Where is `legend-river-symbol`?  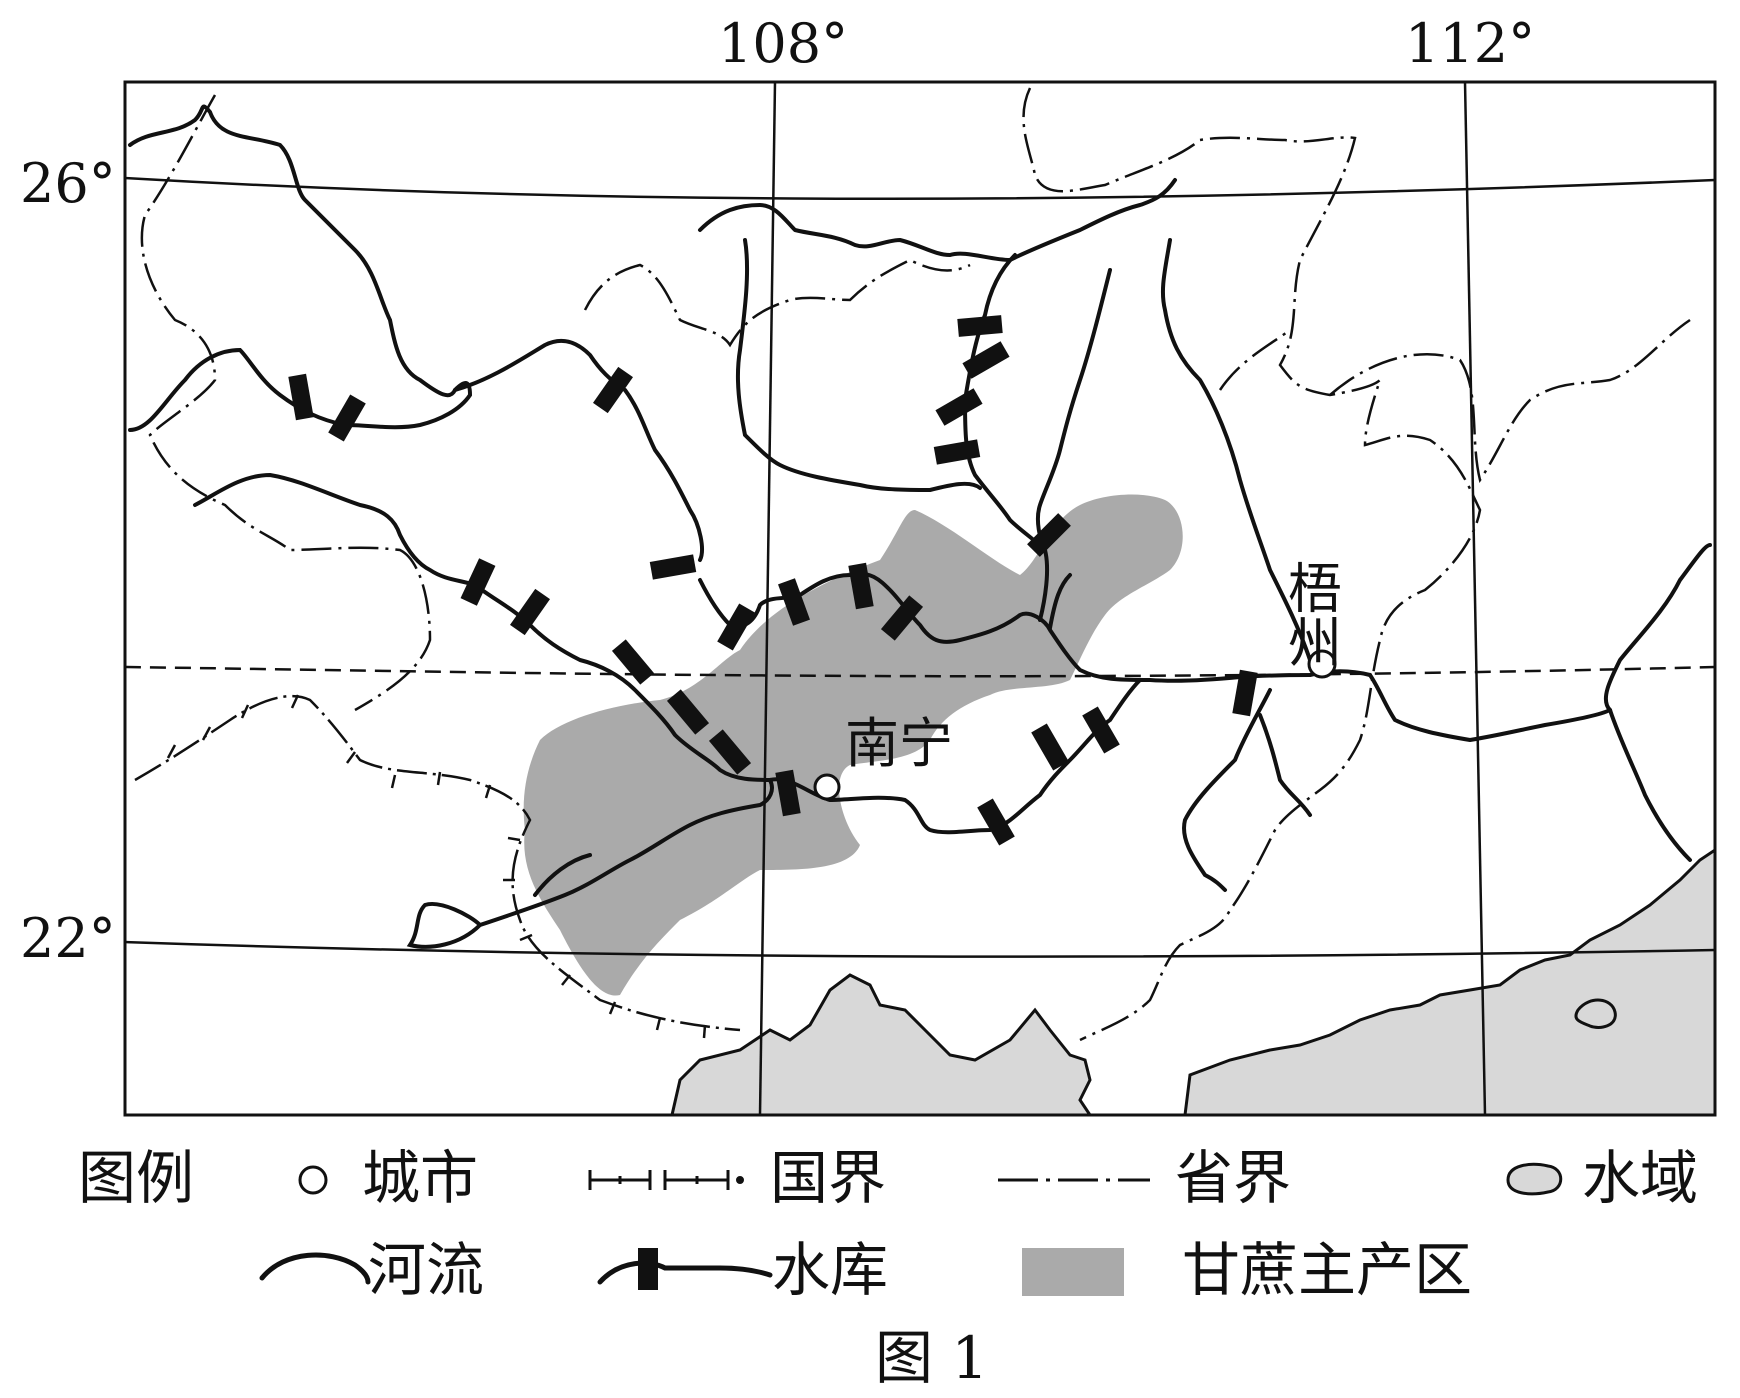 legend-river-symbol is located at coordinates (315, 1268).